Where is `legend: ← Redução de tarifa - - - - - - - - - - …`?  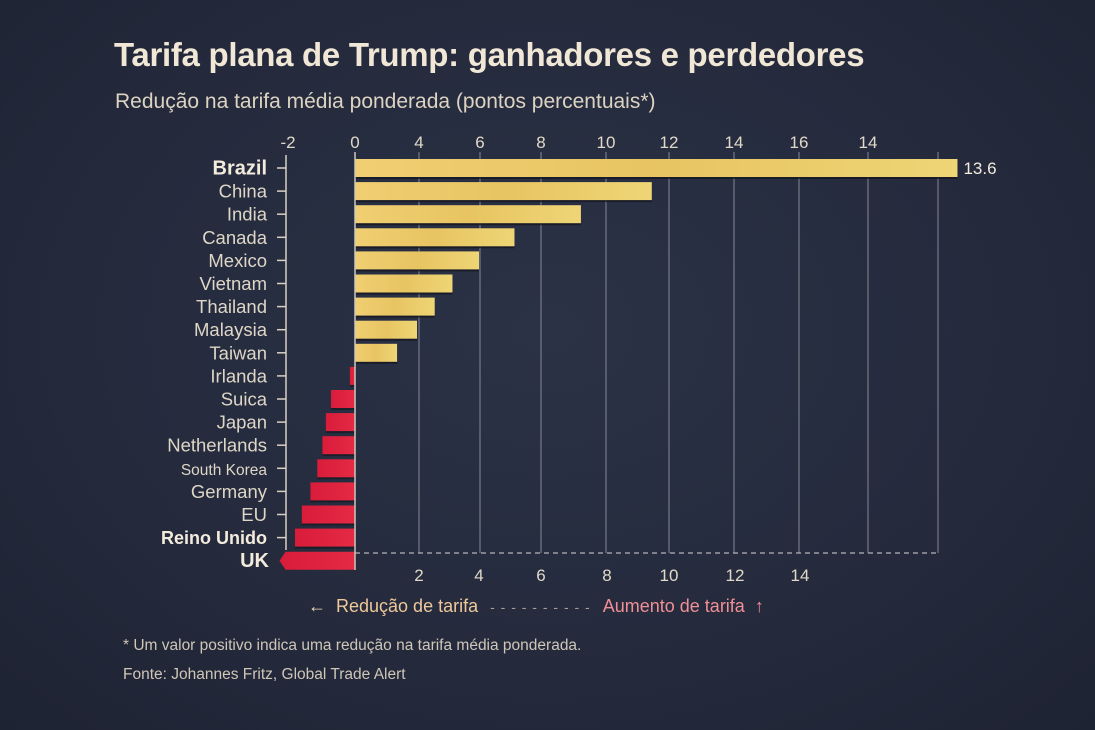 legend: ← Redução de tarifa - - - - - - - - - - … is located at coordinates (536, 606).